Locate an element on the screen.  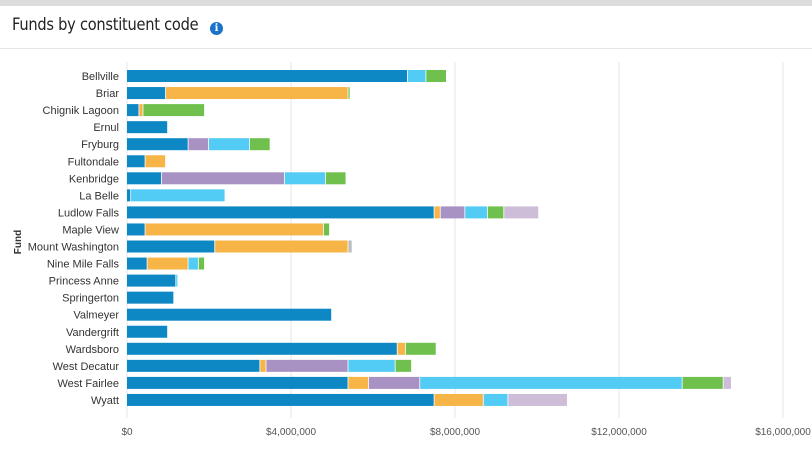
panel-header: Funds by constituent code i is located at coordinates (406, 27).